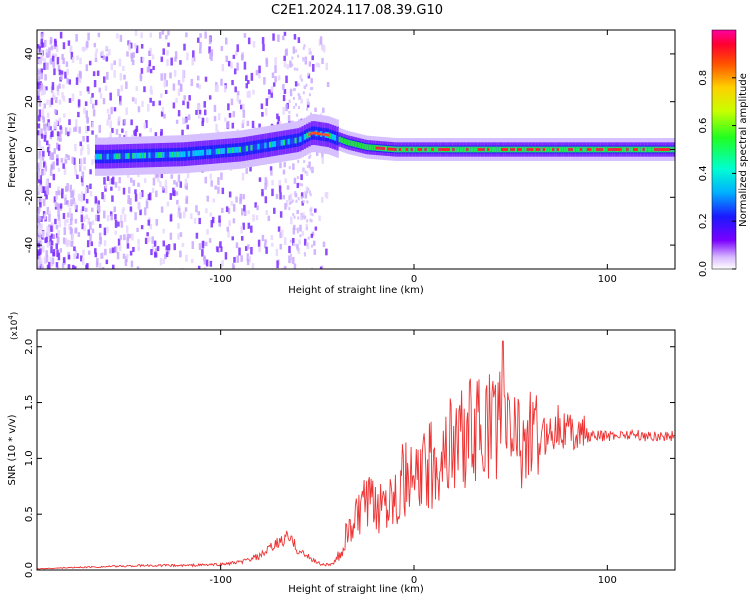 The width and height of the screenshot is (750, 600). What do you see at coordinates (703, 126) in the screenshot?
I see `colorbar-tick-label: 0.6` at bounding box center [703, 126].